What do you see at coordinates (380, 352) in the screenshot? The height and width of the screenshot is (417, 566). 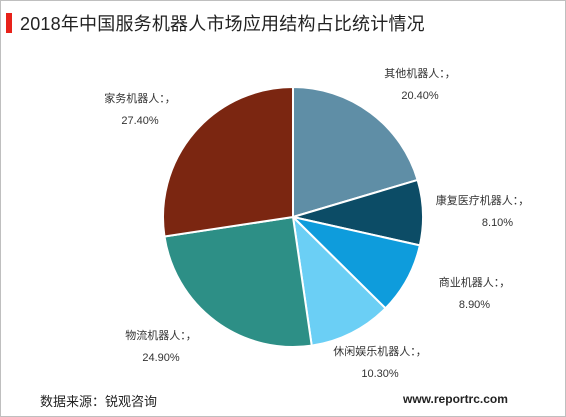 I see `slice-name: 休闲娱乐机器人：，` at bounding box center [380, 352].